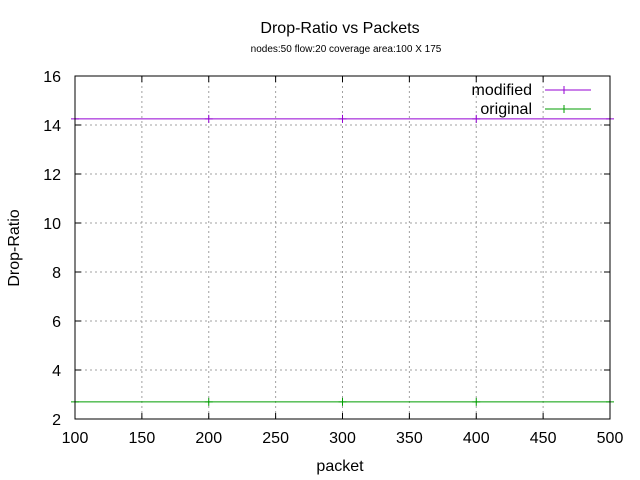 The image size is (640, 480). What do you see at coordinates (610, 438) in the screenshot?
I see `x-tick-label: 500` at bounding box center [610, 438].